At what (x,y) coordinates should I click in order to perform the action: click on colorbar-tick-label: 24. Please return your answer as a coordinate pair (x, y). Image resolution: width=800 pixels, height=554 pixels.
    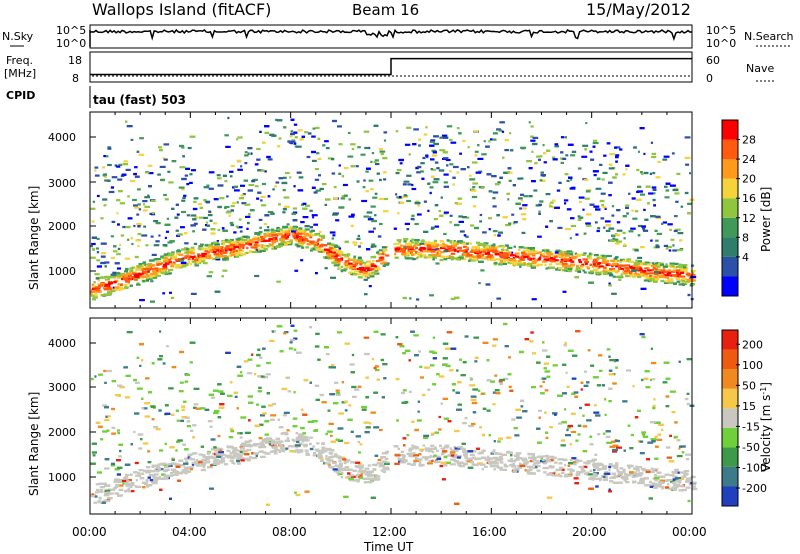
    Looking at the image, I should click on (749, 159).